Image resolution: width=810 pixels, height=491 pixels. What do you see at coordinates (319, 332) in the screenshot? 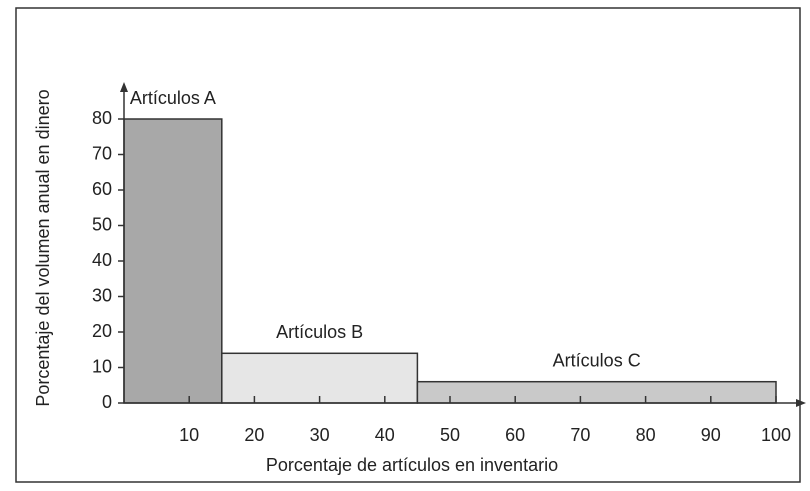
I see `bar-label: Artículos B` at bounding box center [319, 332].